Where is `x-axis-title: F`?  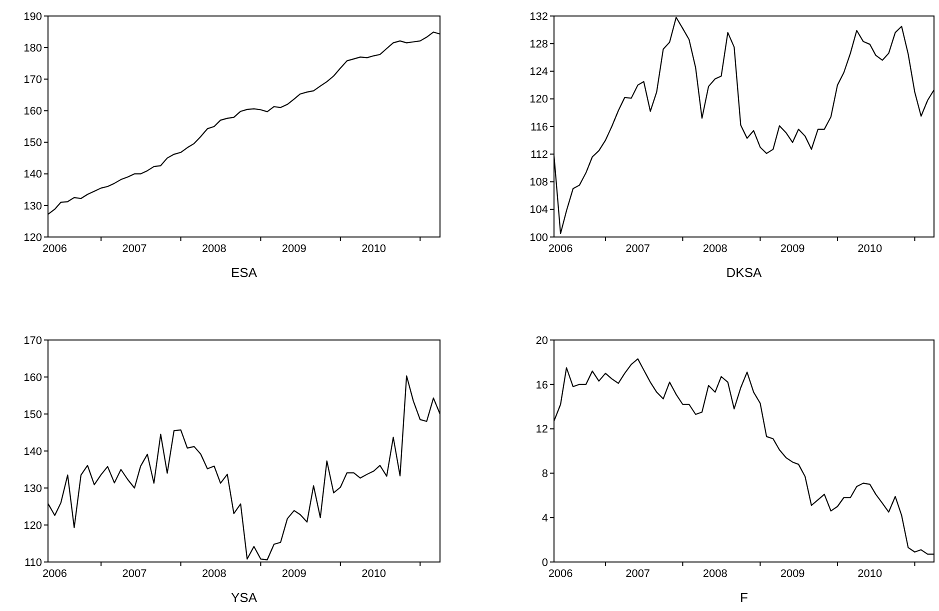
x-axis-title: F is located at coordinates (744, 597).